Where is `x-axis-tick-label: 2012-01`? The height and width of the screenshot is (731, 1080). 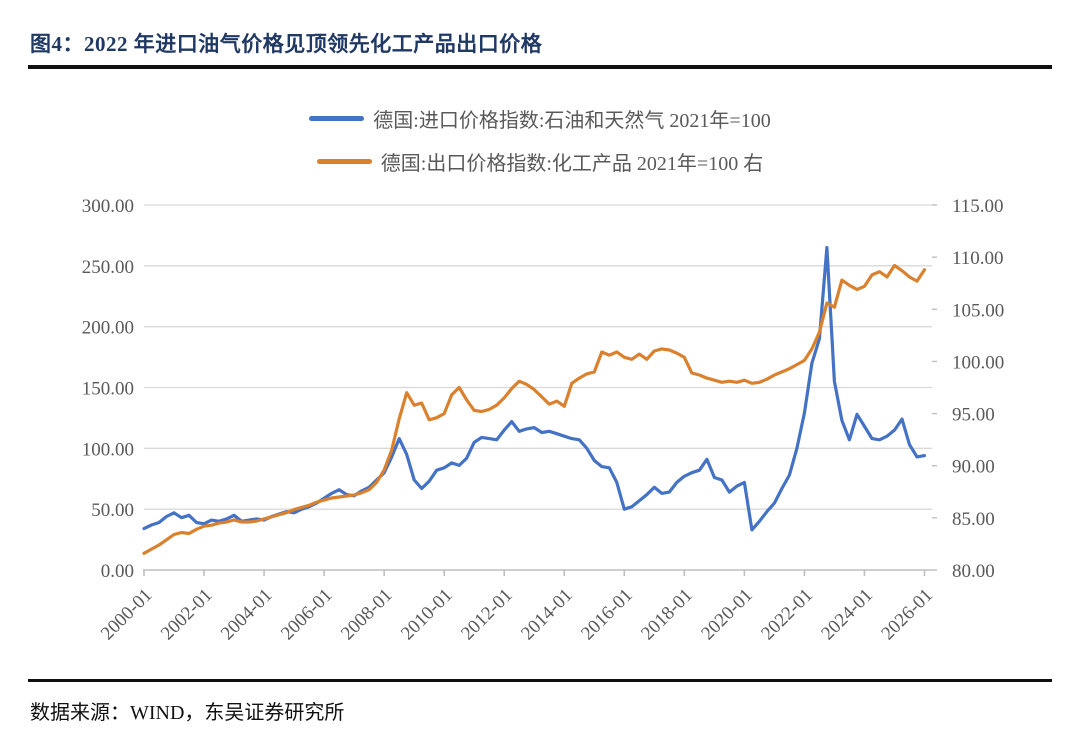 x-axis-tick-label: 2012-01 is located at coordinates (487, 615).